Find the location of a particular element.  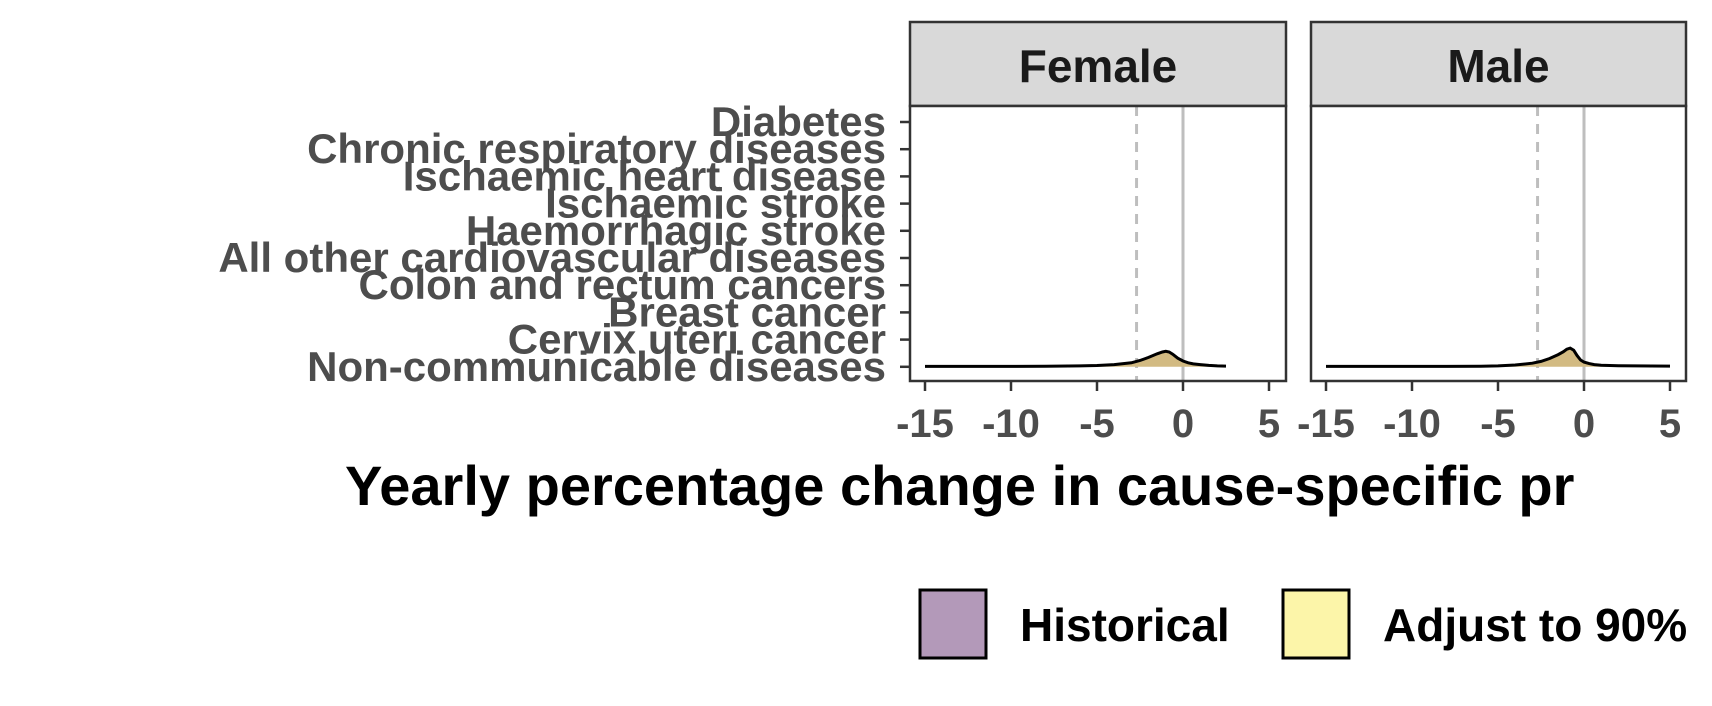

category-label: Diabetes is located at coordinates (798, 121).